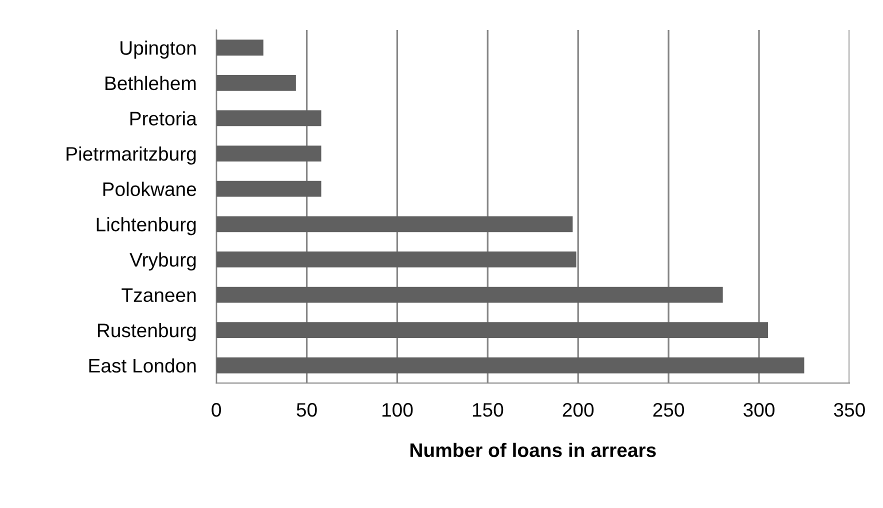  What do you see at coordinates (147, 332) in the screenshot?
I see `y-tick-label: Rustenburg` at bounding box center [147, 332].